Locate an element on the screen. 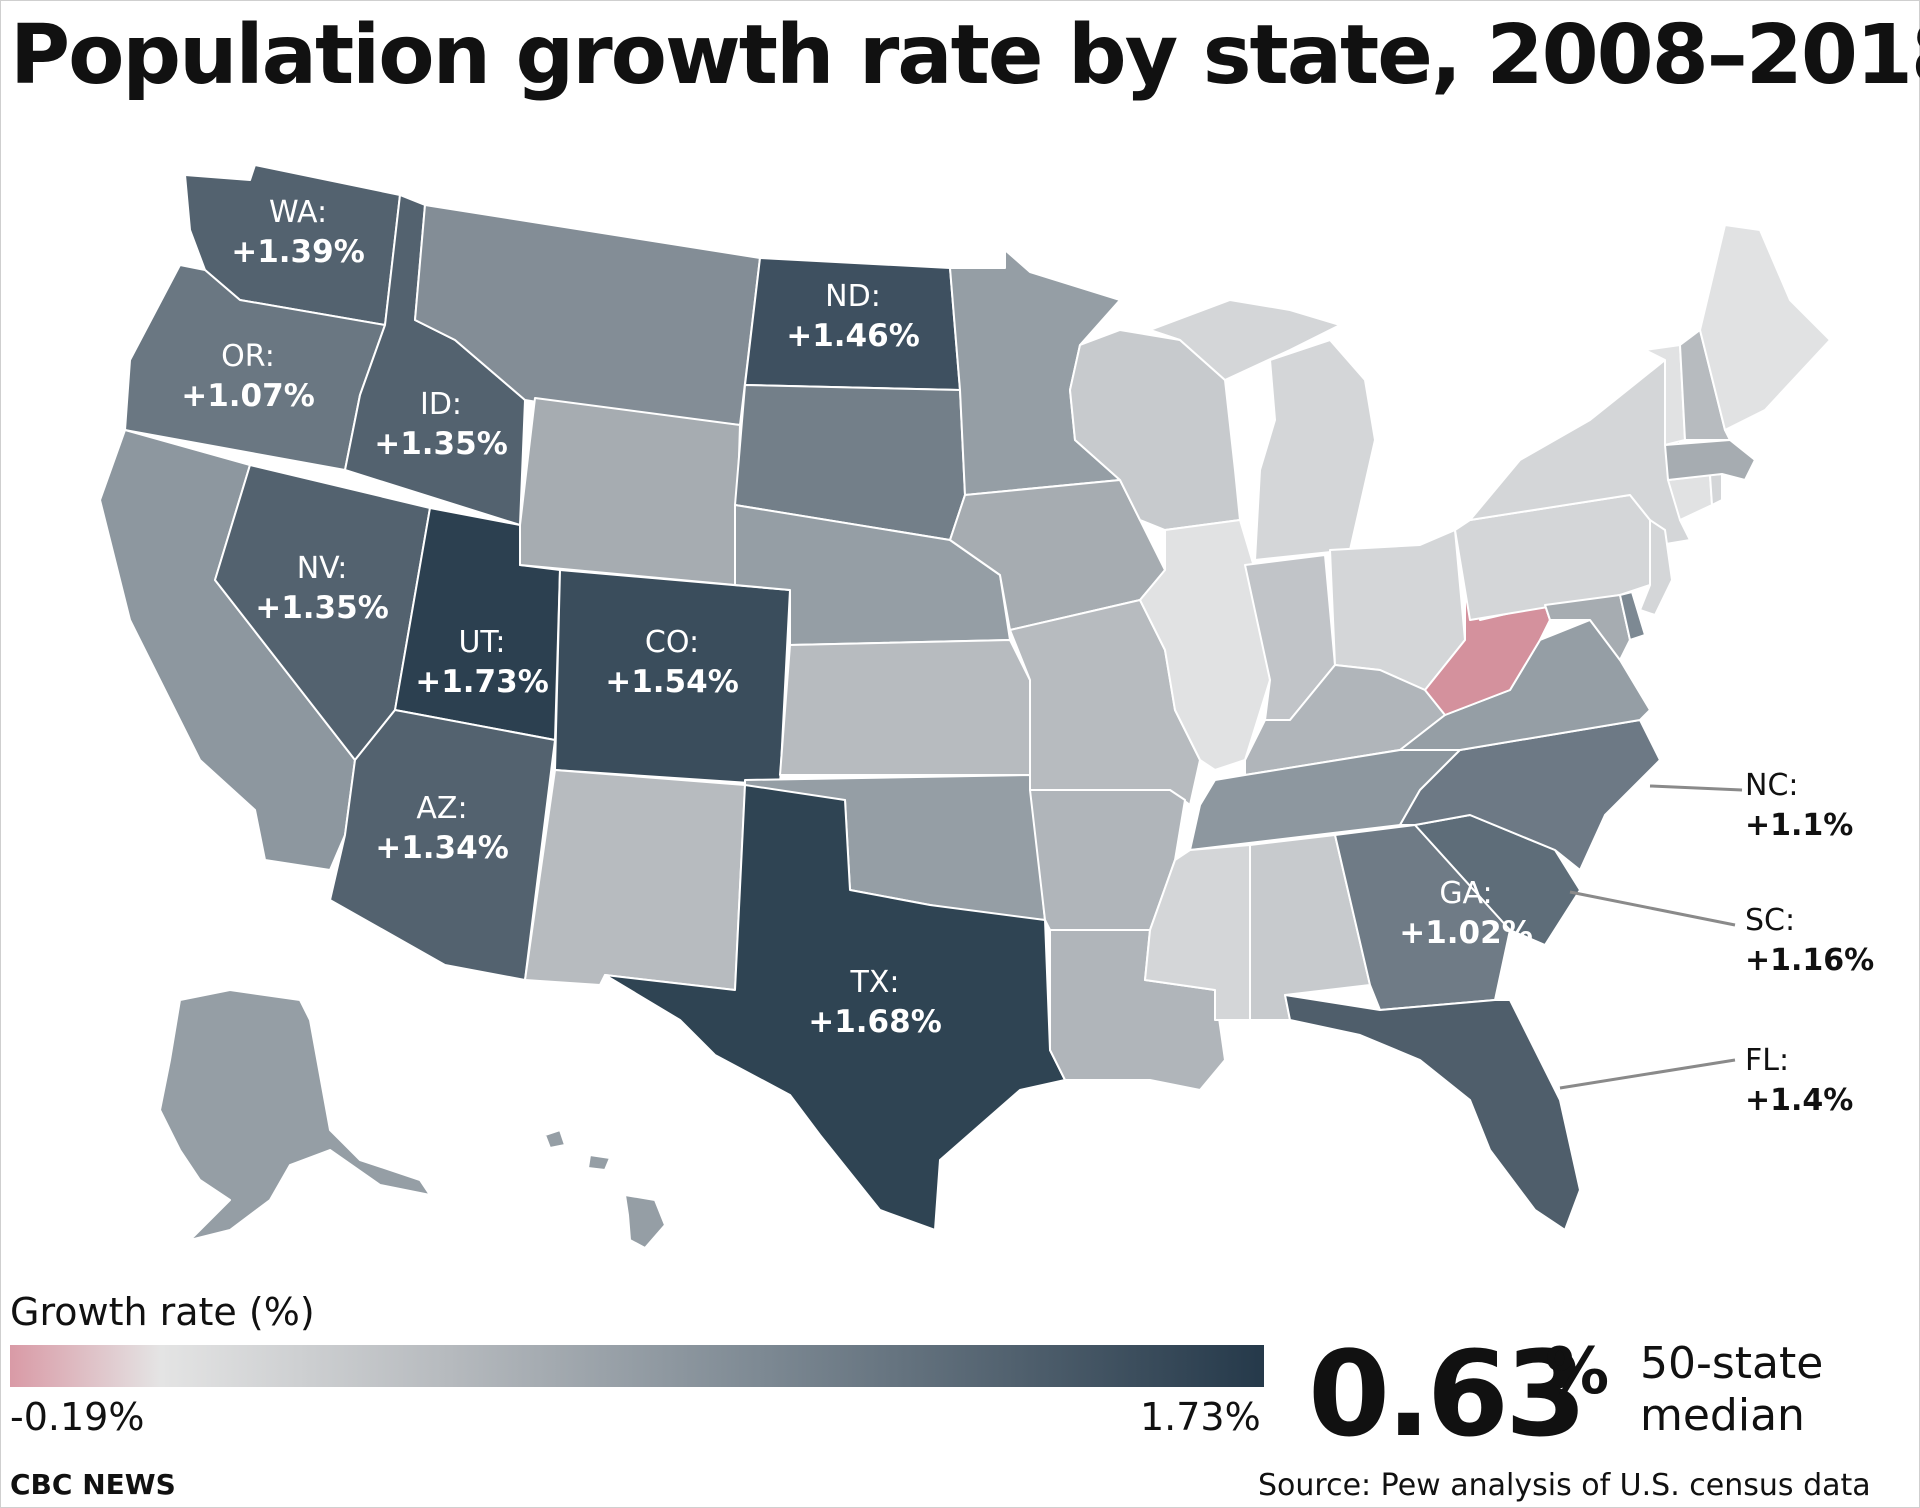  state-KS is located at coordinates (905, 707).